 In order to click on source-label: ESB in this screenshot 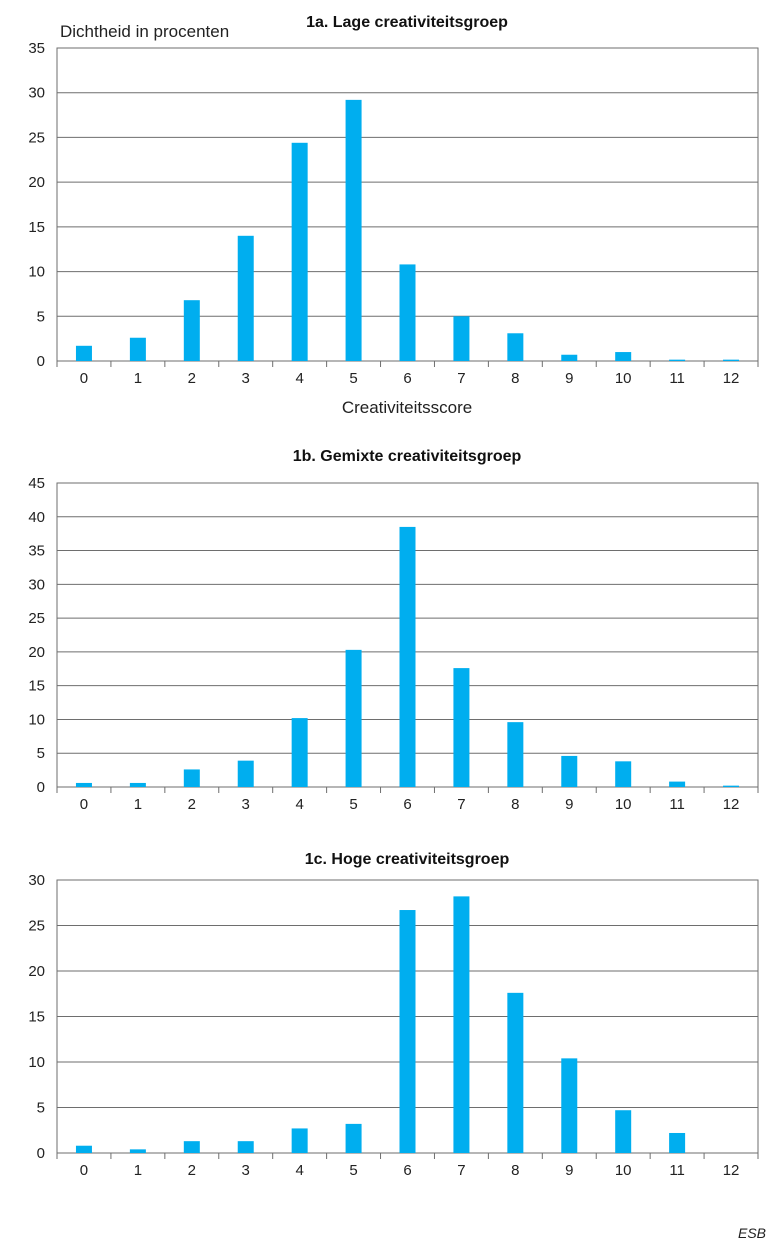, I will do `click(752, 1233)`.